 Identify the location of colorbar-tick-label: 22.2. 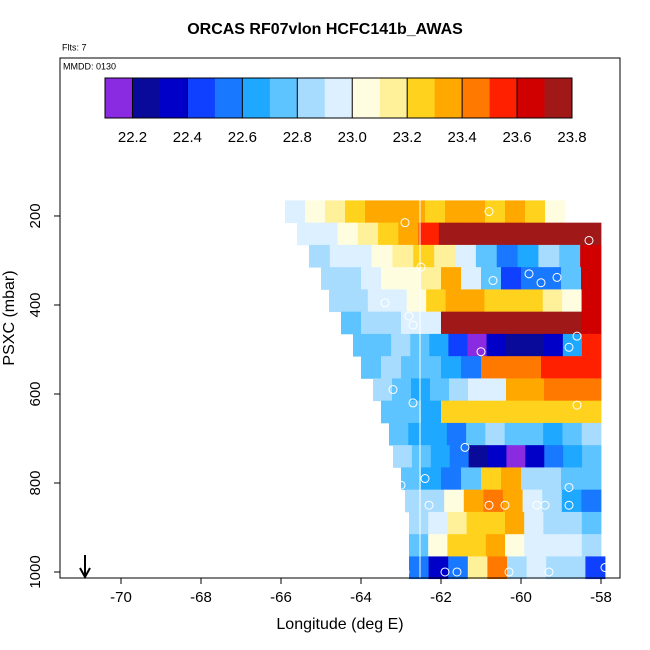
(132, 137).